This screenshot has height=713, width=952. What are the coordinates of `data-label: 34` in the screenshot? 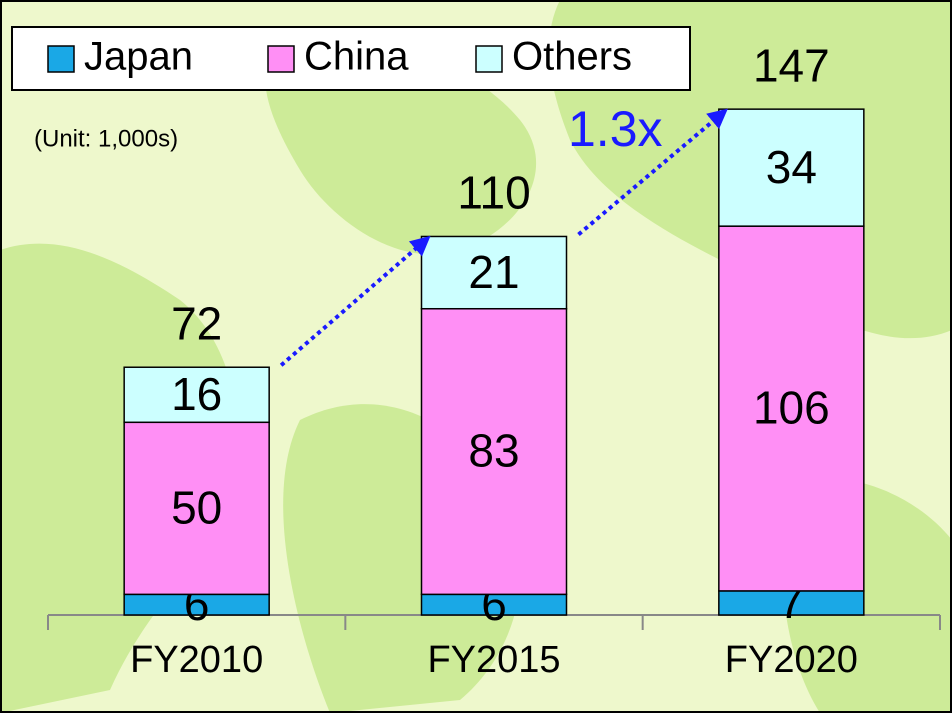 It's located at (791, 167).